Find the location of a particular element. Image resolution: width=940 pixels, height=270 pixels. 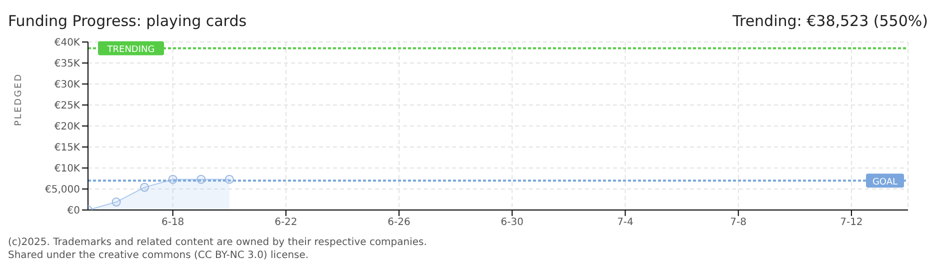

y-tick-label: €15K is located at coordinates (67, 148).